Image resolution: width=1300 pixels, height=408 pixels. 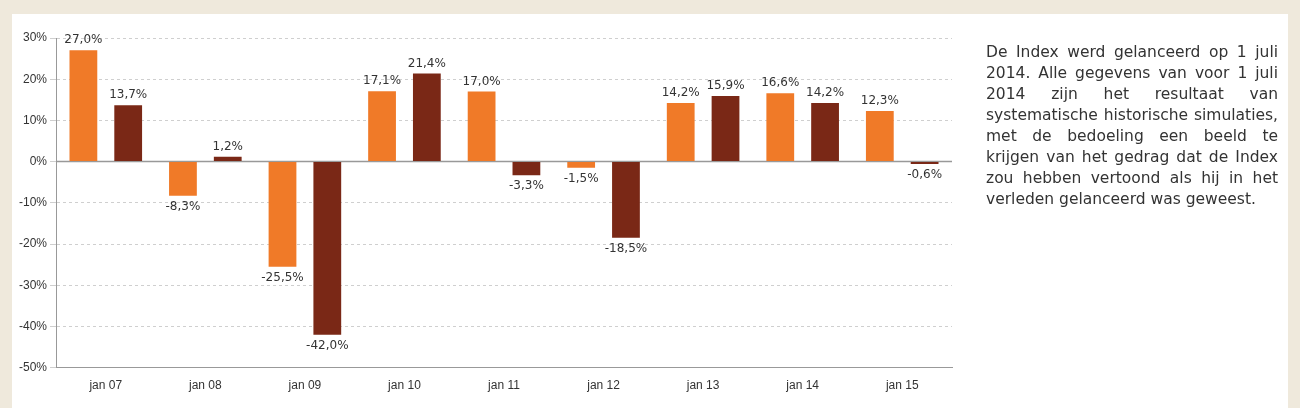 I want to click on data-label: 27,0%, so click(x=83, y=39).